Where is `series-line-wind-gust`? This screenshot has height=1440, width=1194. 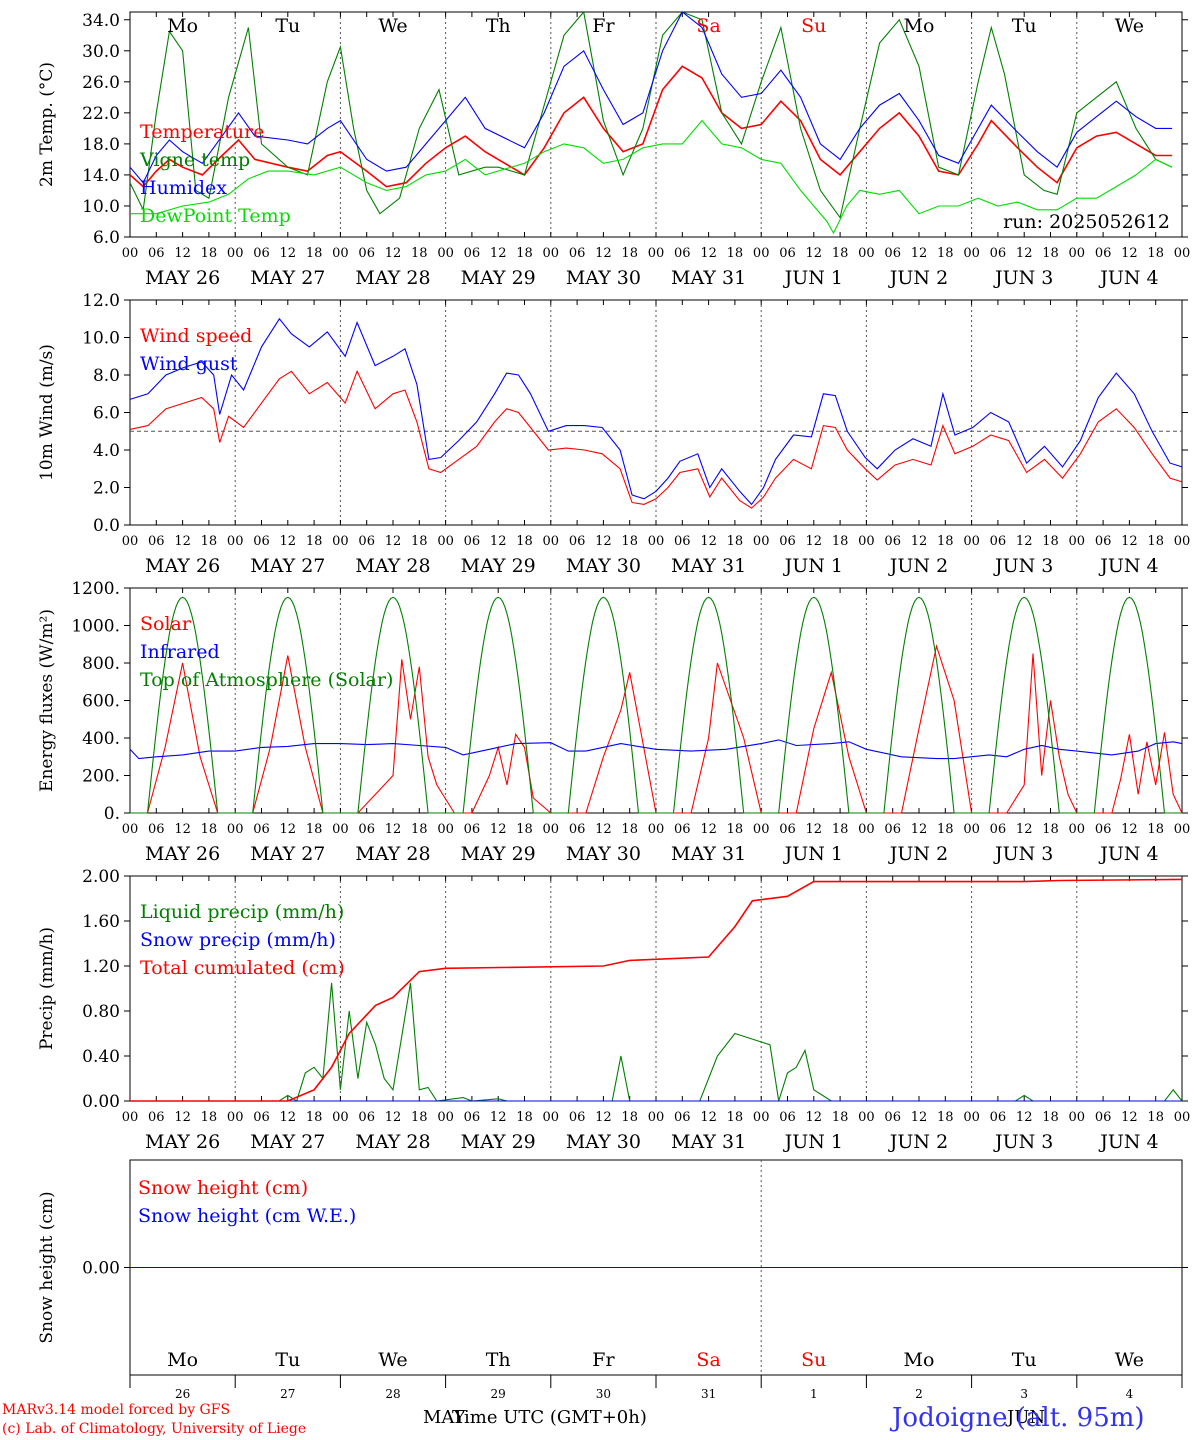
series-line-wind-gust is located at coordinates (656, 411).